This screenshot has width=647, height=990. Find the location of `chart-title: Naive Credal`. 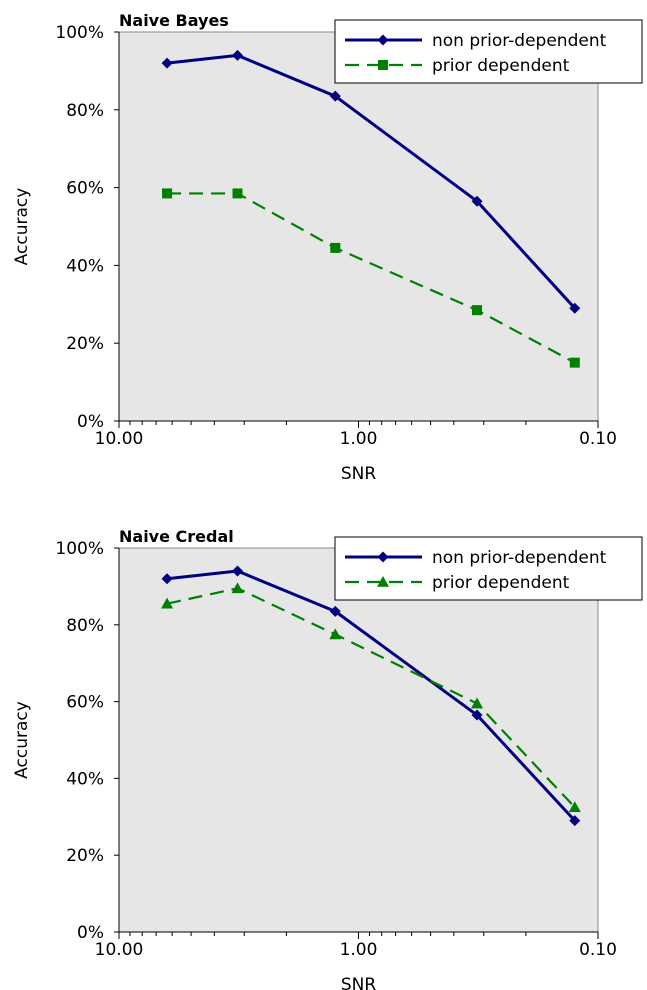

chart-title: Naive Credal is located at coordinates (176, 536).